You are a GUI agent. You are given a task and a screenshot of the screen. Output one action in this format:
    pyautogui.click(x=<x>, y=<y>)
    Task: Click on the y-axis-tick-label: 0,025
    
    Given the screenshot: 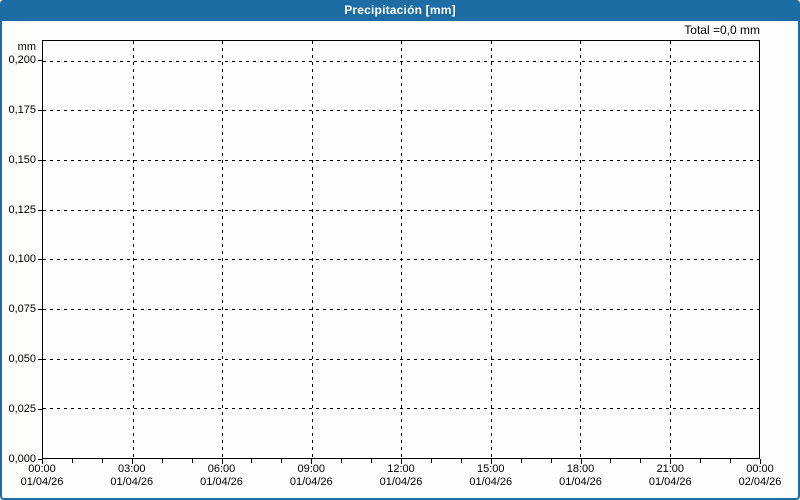 What is the action you would take?
    pyautogui.click(x=22, y=409)
    